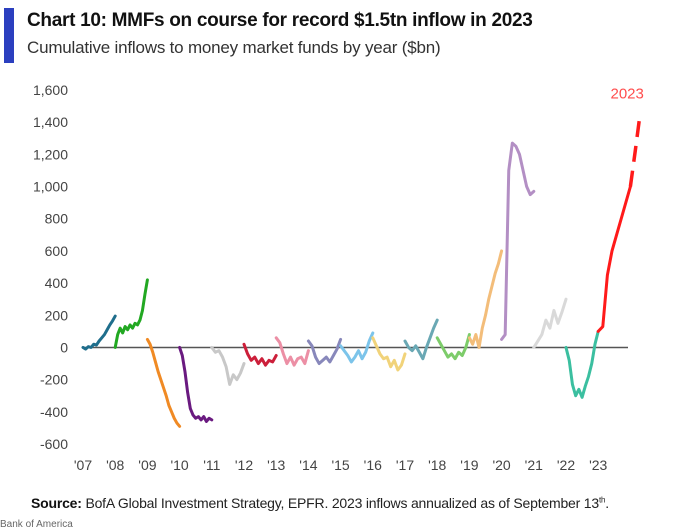 The height and width of the screenshot is (532, 675). What do you see at coordinates (50, 90) in the screenshot?
I see `y-tick-label: 1,600` at bounding box center [50, 90].